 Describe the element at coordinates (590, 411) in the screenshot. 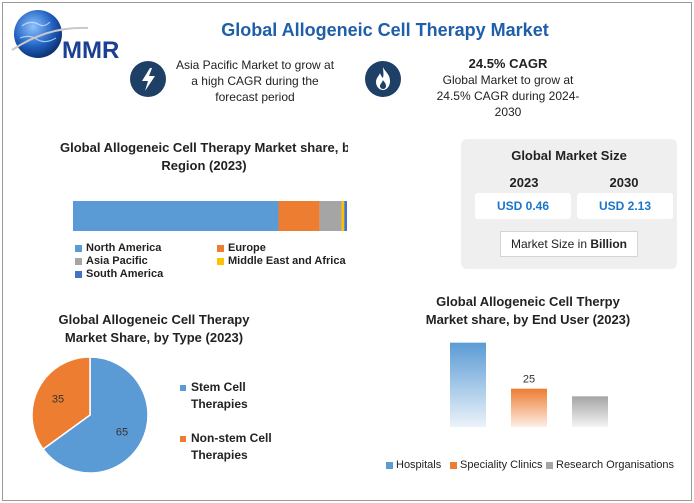

I see `enduser-bar-research-organisations` at that location.